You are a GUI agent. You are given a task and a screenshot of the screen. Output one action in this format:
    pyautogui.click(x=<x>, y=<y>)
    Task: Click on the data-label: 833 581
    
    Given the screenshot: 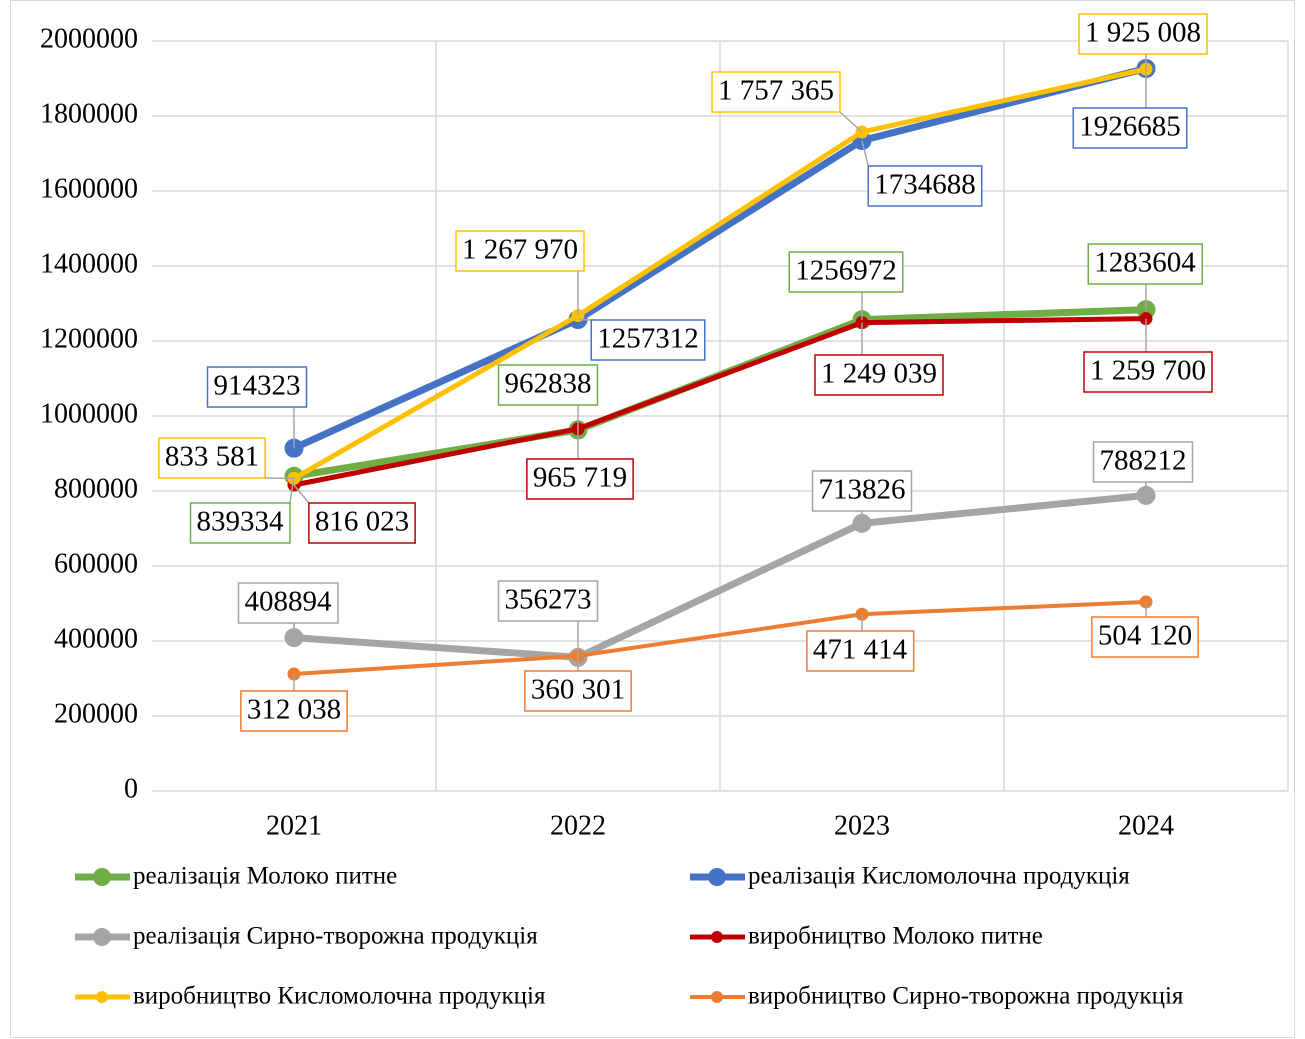 What is the action you would take?
    pyautogui.click(x=212, y=457)
    